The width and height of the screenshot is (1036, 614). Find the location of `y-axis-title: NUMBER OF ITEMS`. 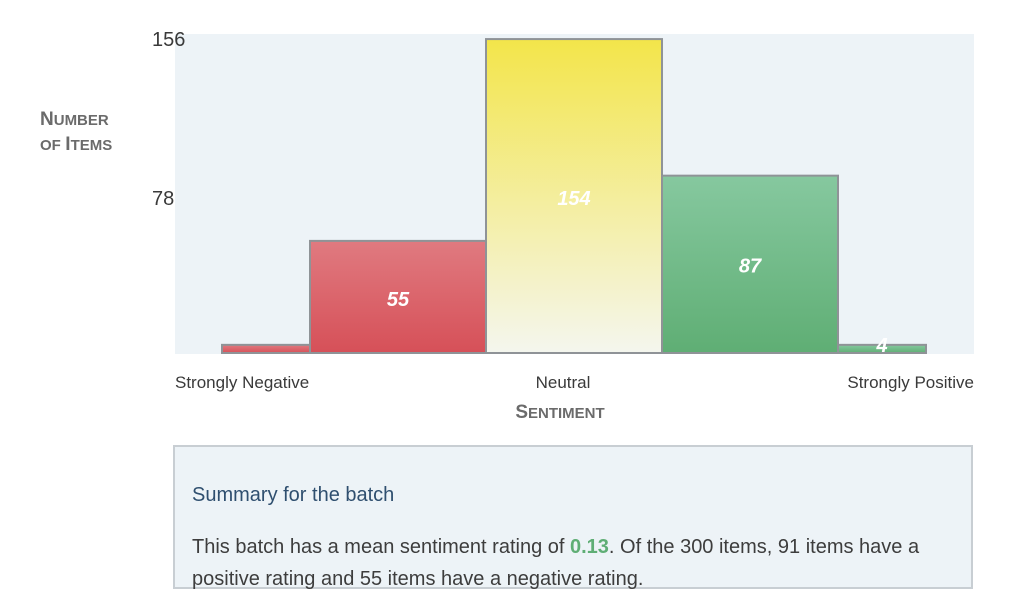

y-axis-title: NUMBER OF ITEMS is located at coordinates (76, 132).